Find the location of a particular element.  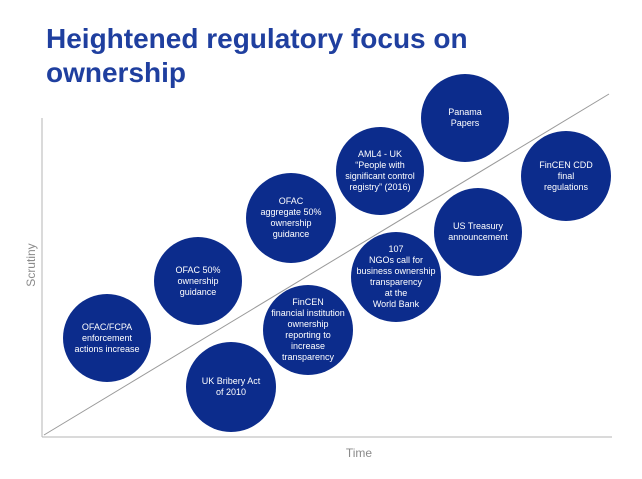

event-text-line: aggregate 50% is located at coordinates (291, 212).